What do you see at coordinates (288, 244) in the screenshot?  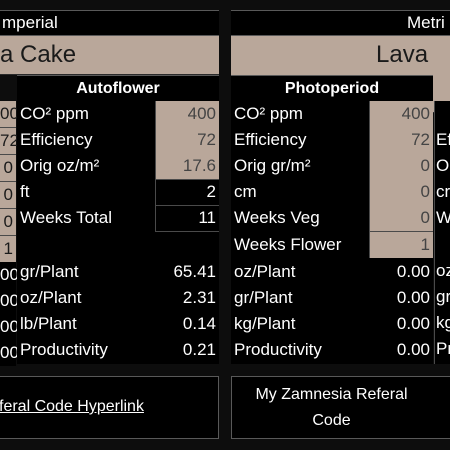 I see `row-label: Weeks Flower` at bounding box center [288, 244].